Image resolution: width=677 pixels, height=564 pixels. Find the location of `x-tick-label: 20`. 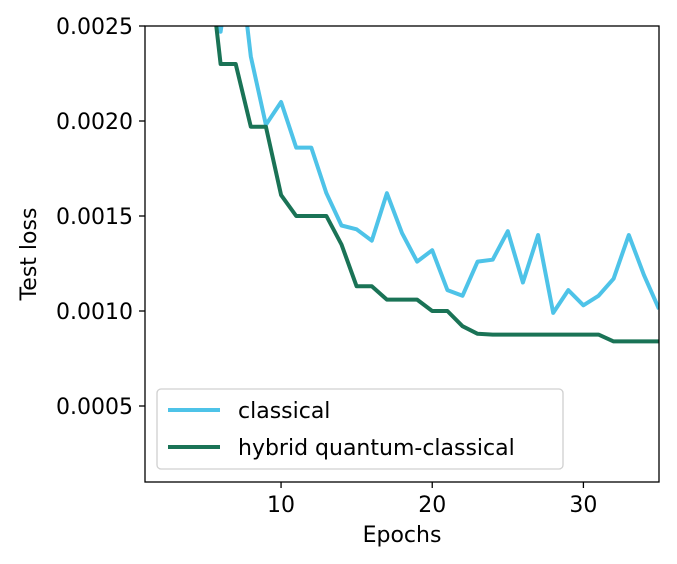

x-tick-label: 20 is located at coordinates (432, 505).